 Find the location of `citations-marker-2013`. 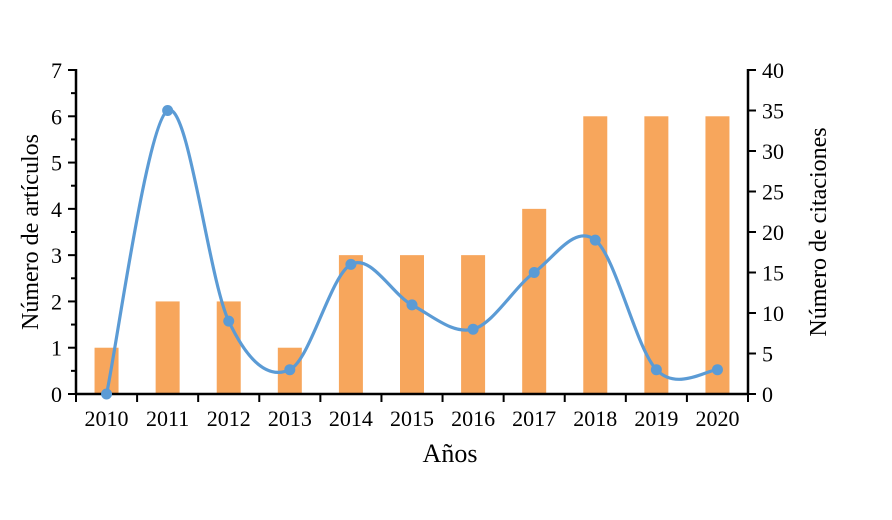

citations-marker-2013 is located at coordinates (290, 370).